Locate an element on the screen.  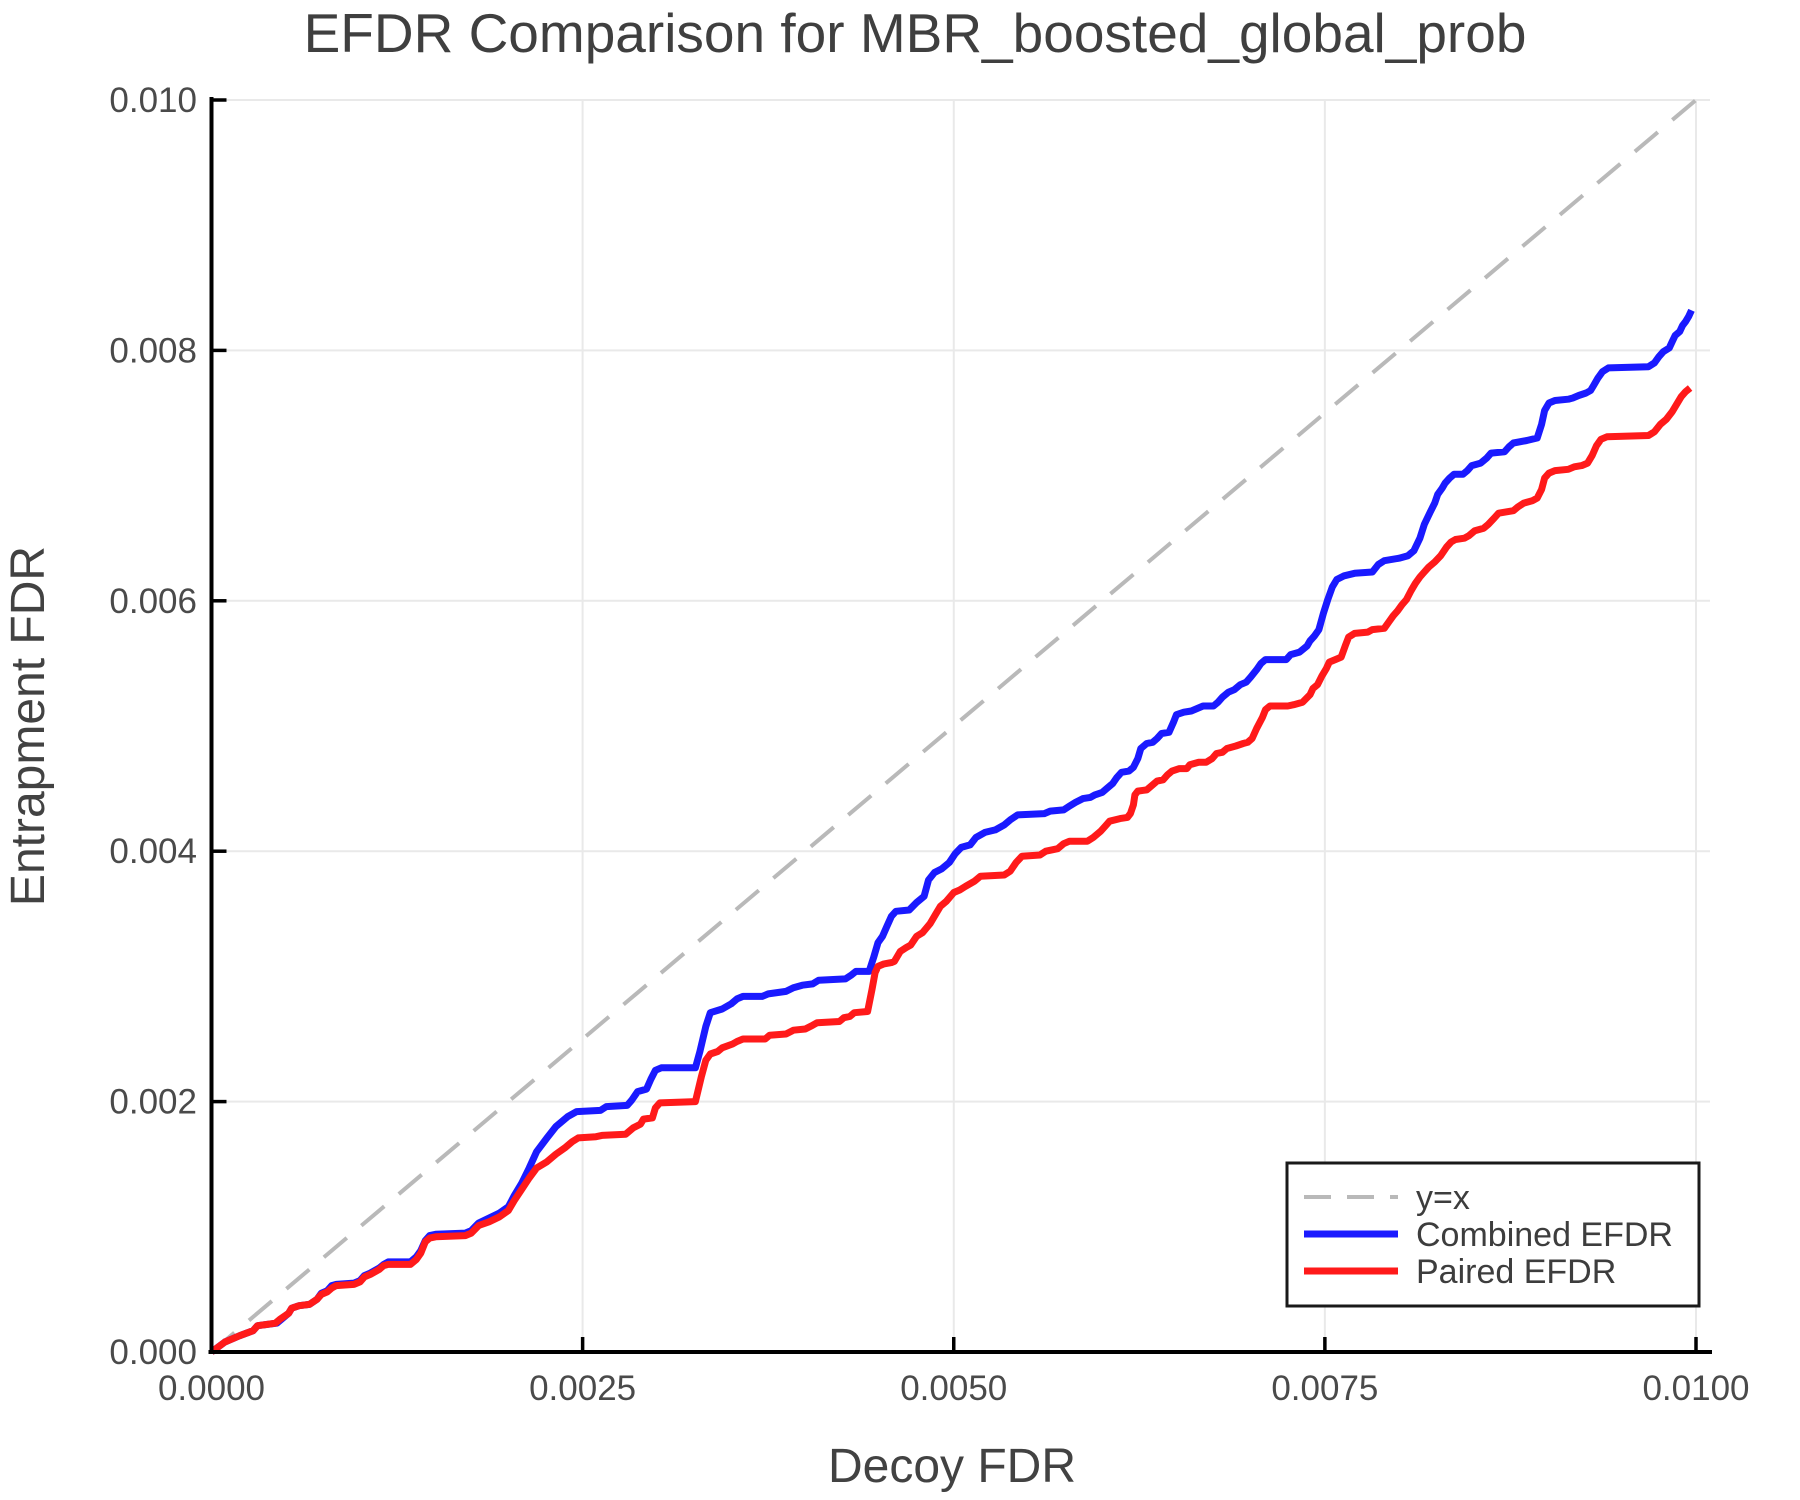
x-tick-label: 0.0100 is located at coordinates (1695, 1388).